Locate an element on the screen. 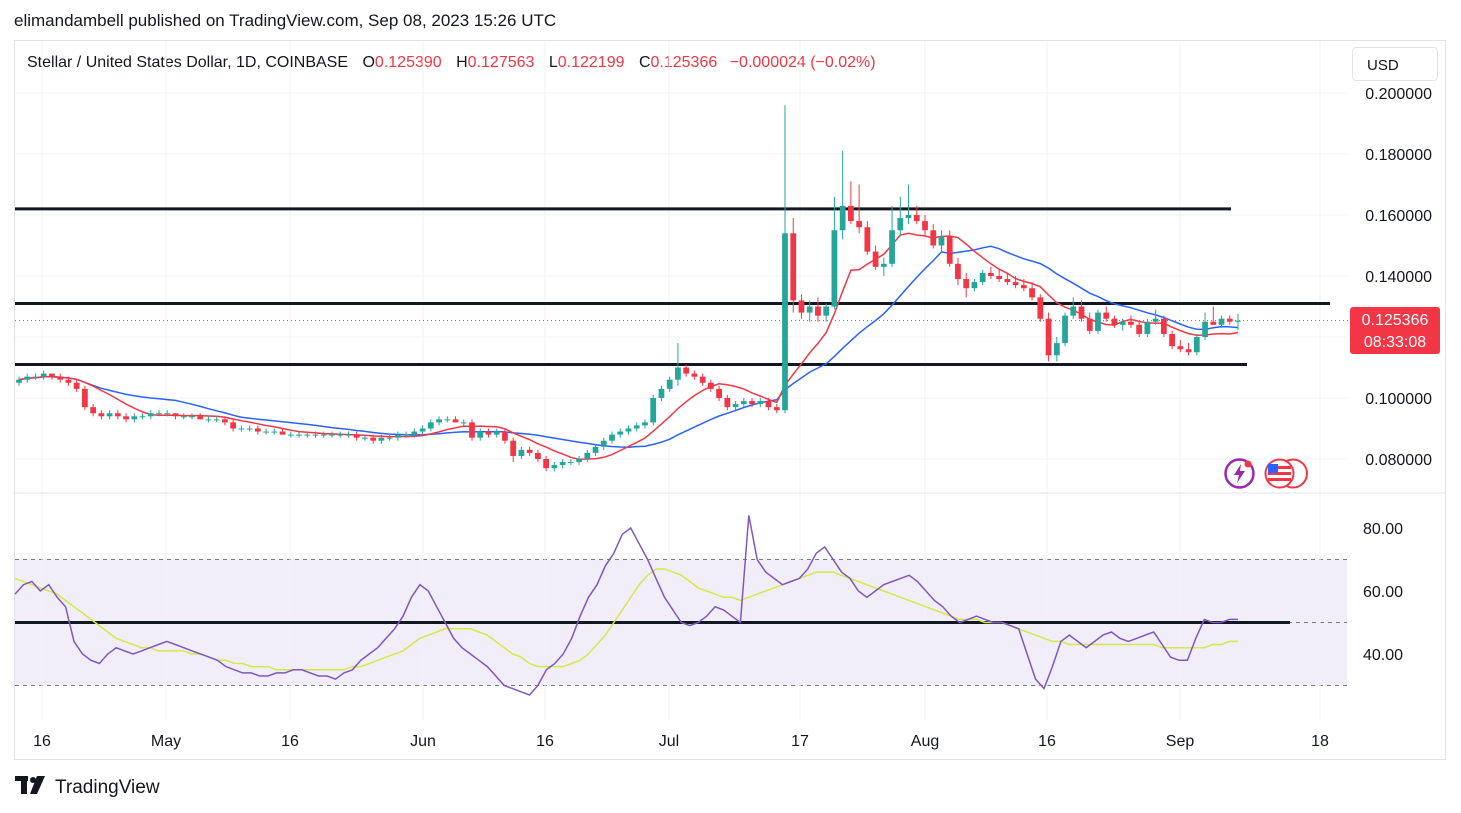 The image size is (1461, 813). bar-countdown: 08:33:08 is located at coordinates (1395, 342).